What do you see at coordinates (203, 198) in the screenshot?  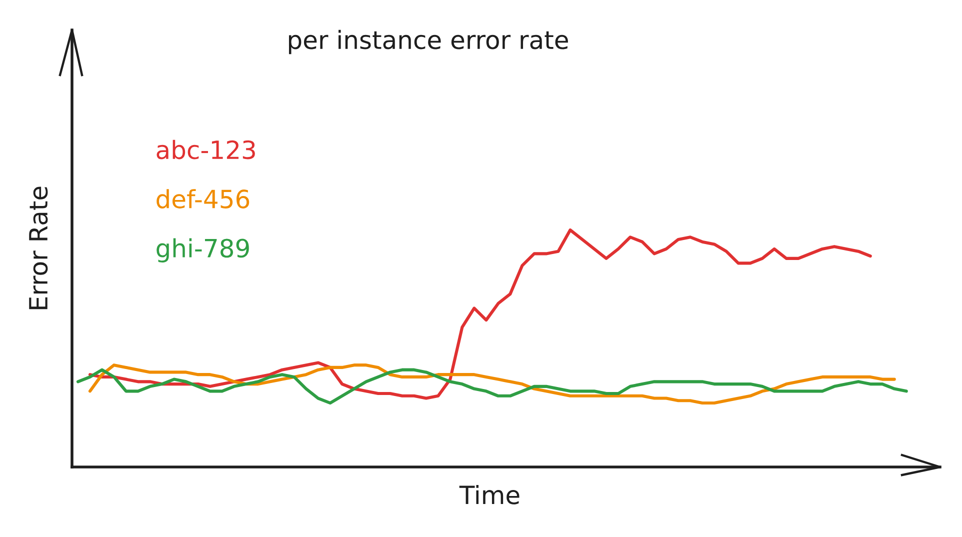 I see `text: def-456` at bounding box center [203, 198].